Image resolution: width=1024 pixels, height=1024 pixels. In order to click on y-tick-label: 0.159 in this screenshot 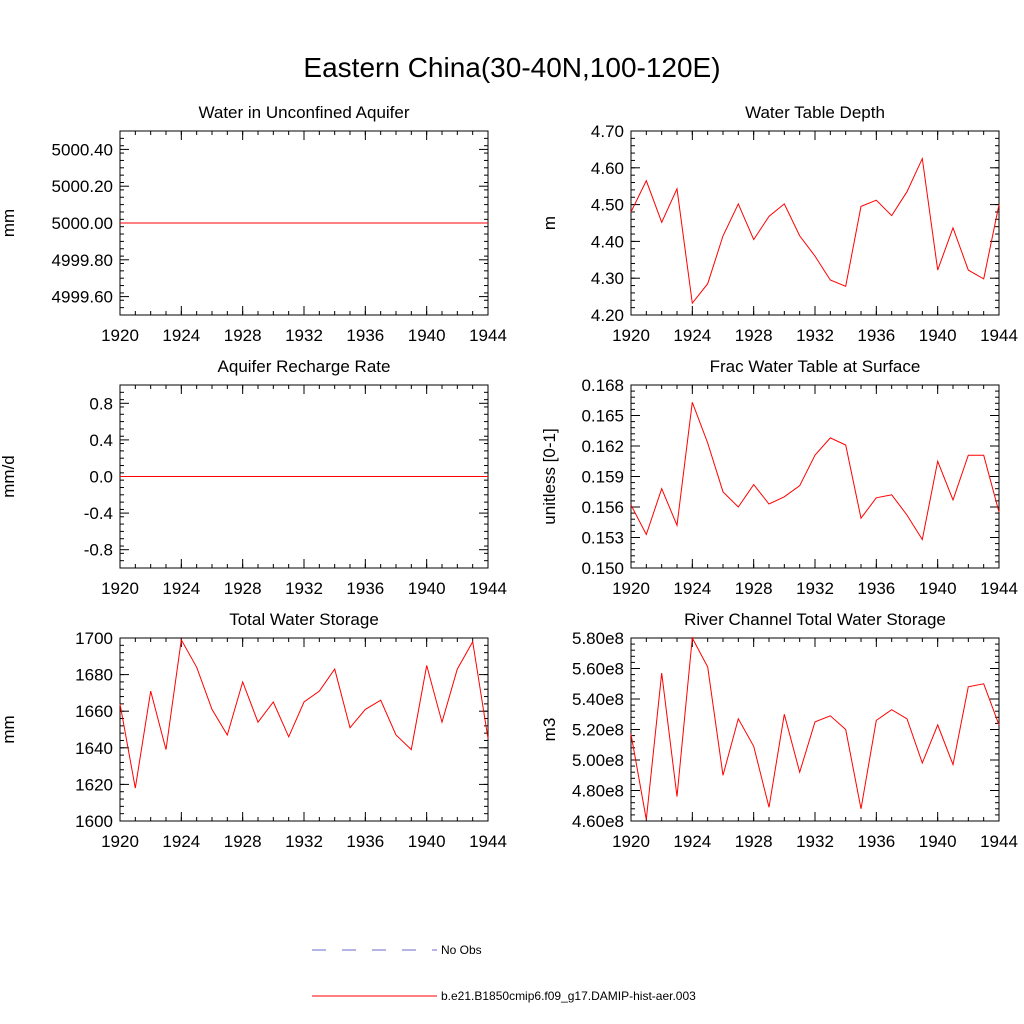, I will do `click(602, 477)`.